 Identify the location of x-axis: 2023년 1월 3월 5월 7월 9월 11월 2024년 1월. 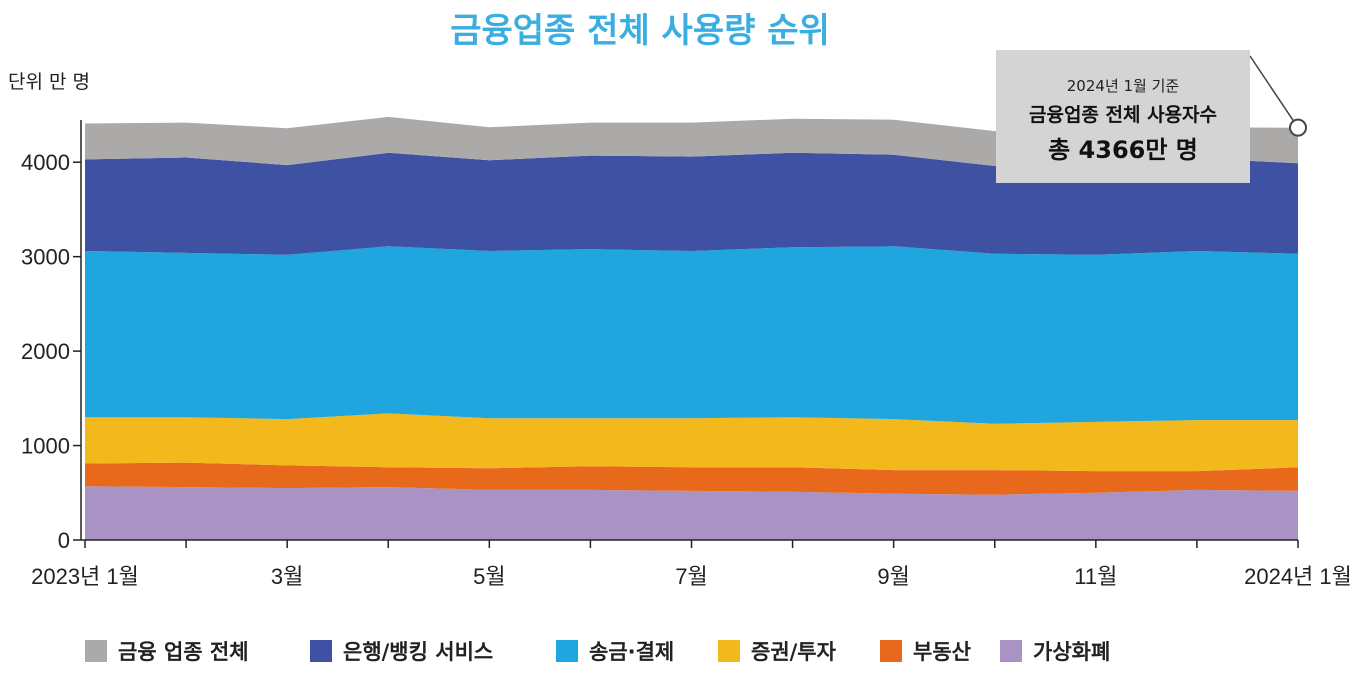
(690, 564).